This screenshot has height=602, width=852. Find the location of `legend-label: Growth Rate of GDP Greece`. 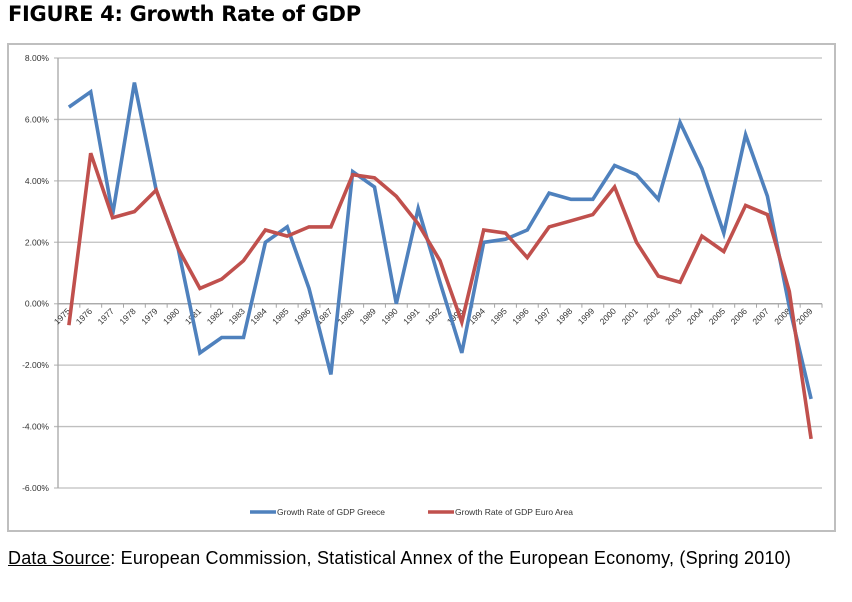

legend-label: Growth Rate of GDP Greece is located at coordinates (331, 512).